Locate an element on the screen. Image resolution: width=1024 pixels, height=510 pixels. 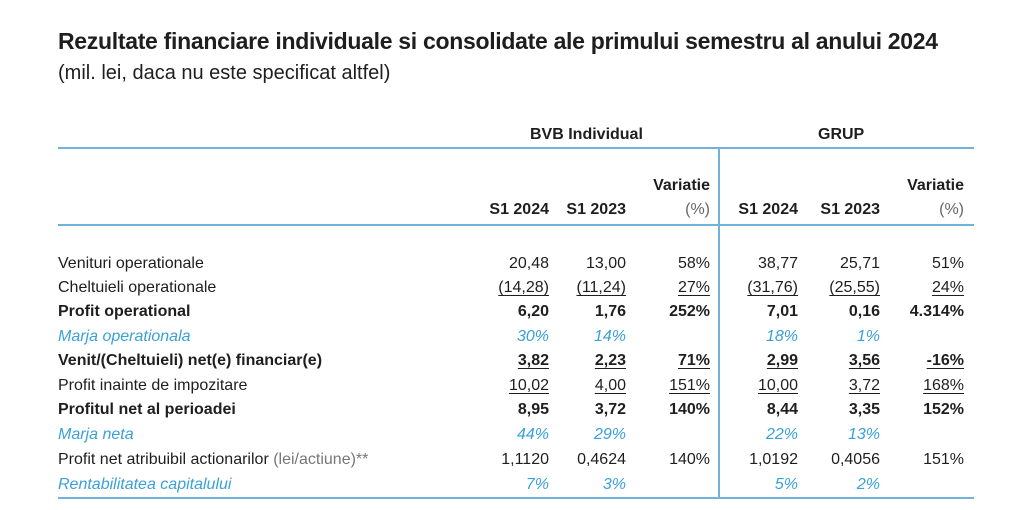
table-row-marja-neta: Marja neta 44% 29% 22% 13% is located at coordinates (512, 438).